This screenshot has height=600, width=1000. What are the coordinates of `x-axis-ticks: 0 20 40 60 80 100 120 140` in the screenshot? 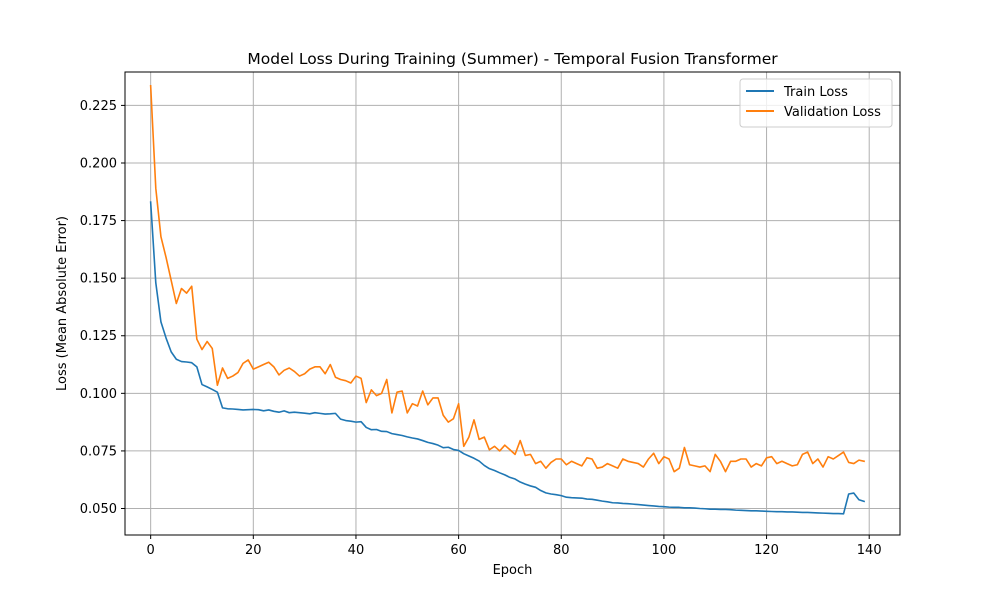 It's located at (514, 546).